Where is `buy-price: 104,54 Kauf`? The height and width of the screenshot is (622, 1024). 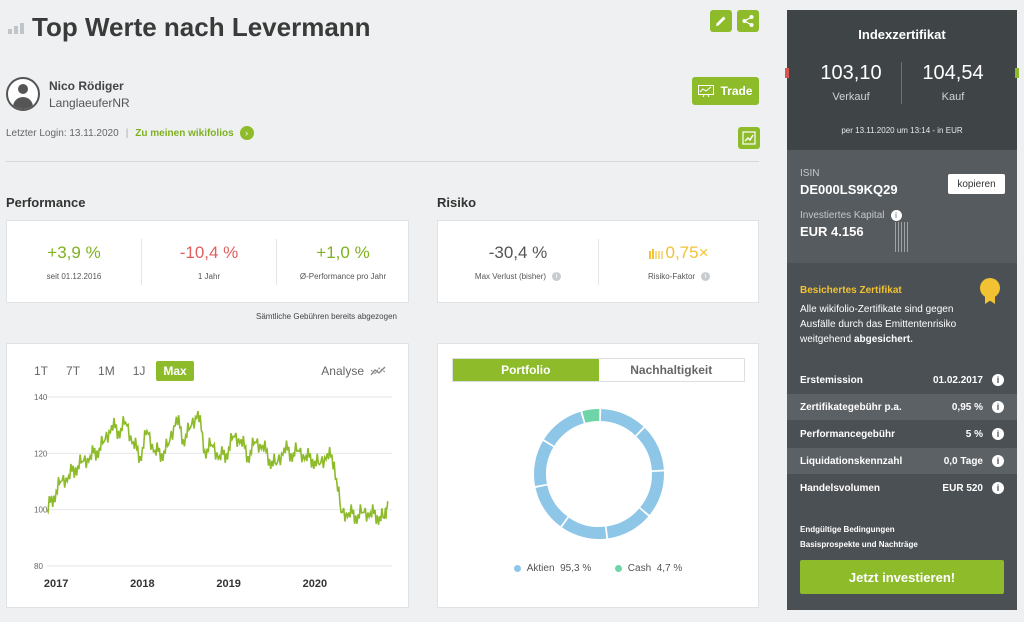
buy-price: 104,54 Kauf is located at coordinates (953, 82).